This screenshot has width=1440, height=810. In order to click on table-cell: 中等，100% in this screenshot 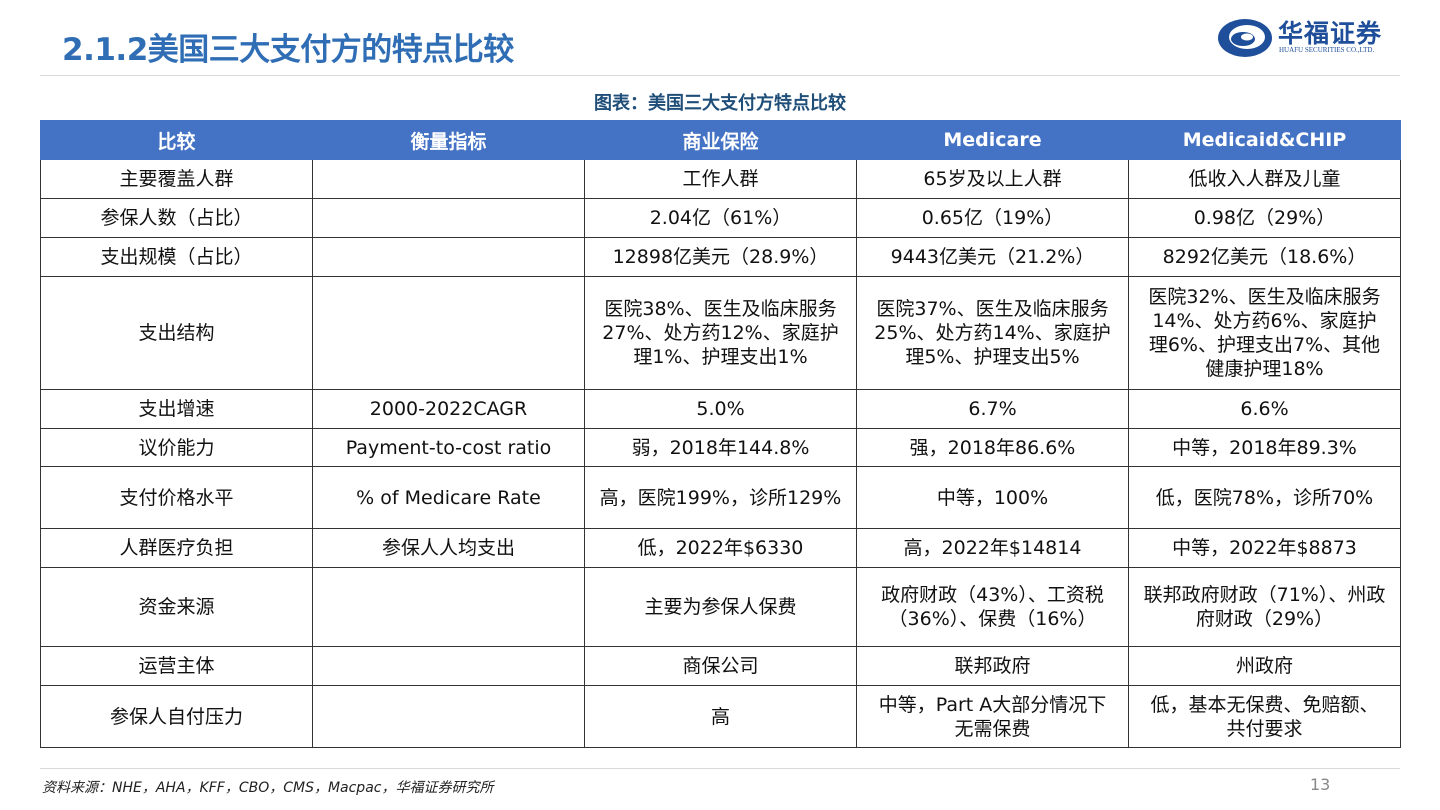, I will do `click(992, 497)`.